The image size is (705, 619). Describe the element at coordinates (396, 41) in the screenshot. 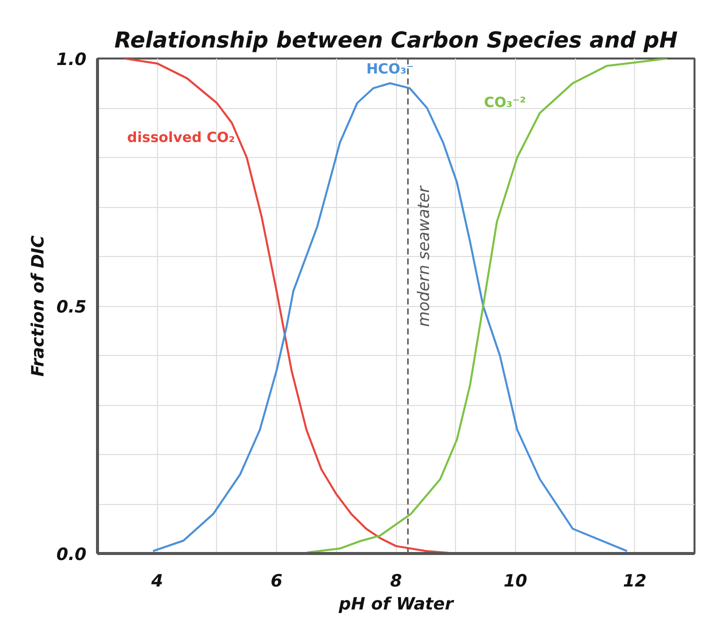

I see `chart-title: Relationship between Carbon Species and pH` at that location.